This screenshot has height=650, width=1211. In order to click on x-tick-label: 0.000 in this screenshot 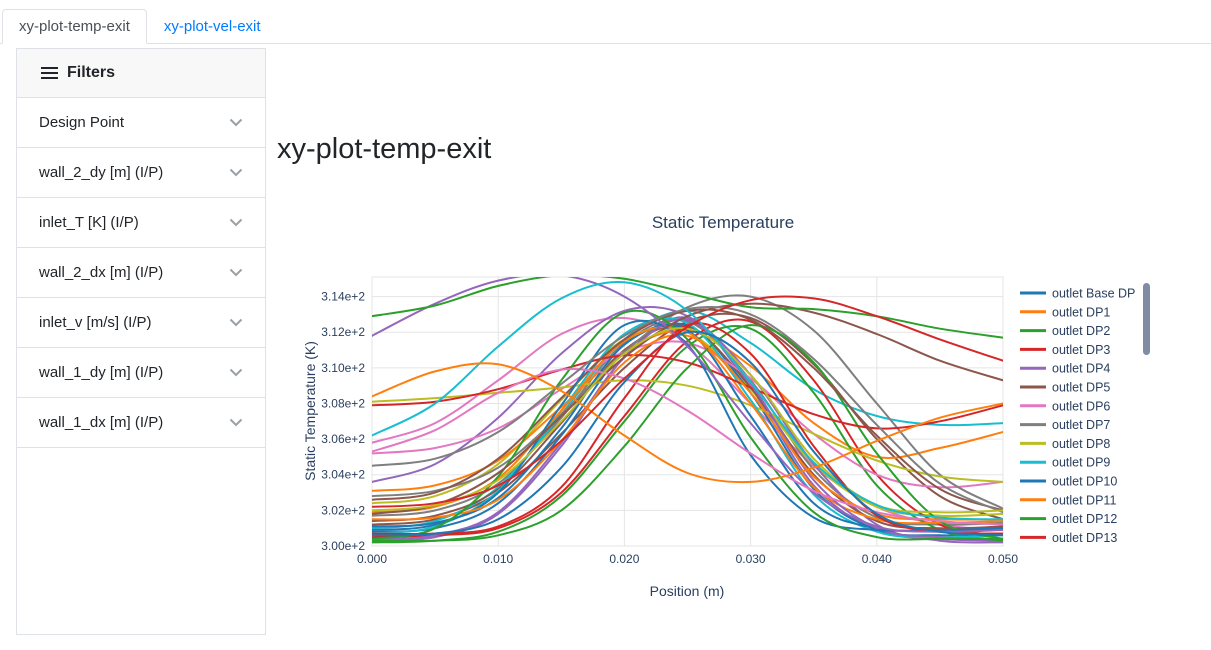, I will do `click(372, 559)`.